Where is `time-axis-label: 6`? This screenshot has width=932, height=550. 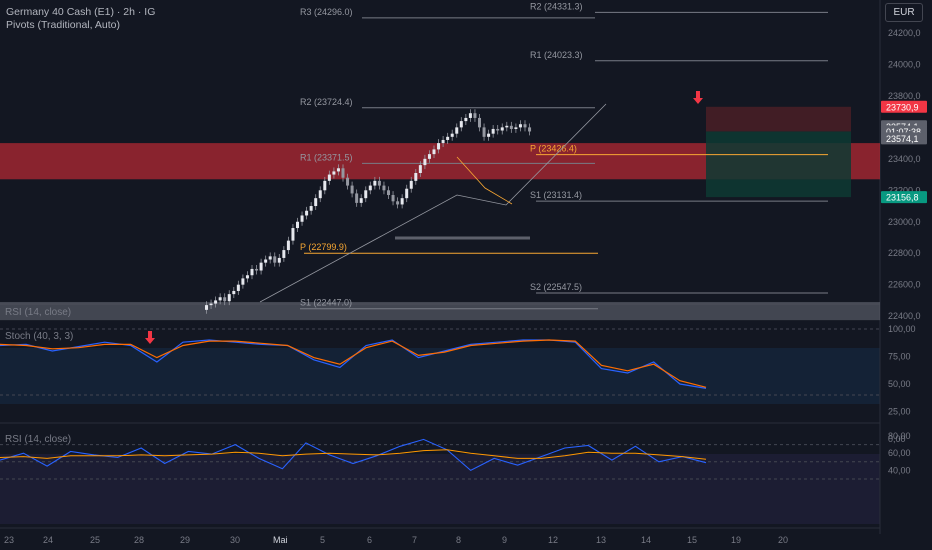 time-axis-label: 6 is located at coordinates (369, 540).